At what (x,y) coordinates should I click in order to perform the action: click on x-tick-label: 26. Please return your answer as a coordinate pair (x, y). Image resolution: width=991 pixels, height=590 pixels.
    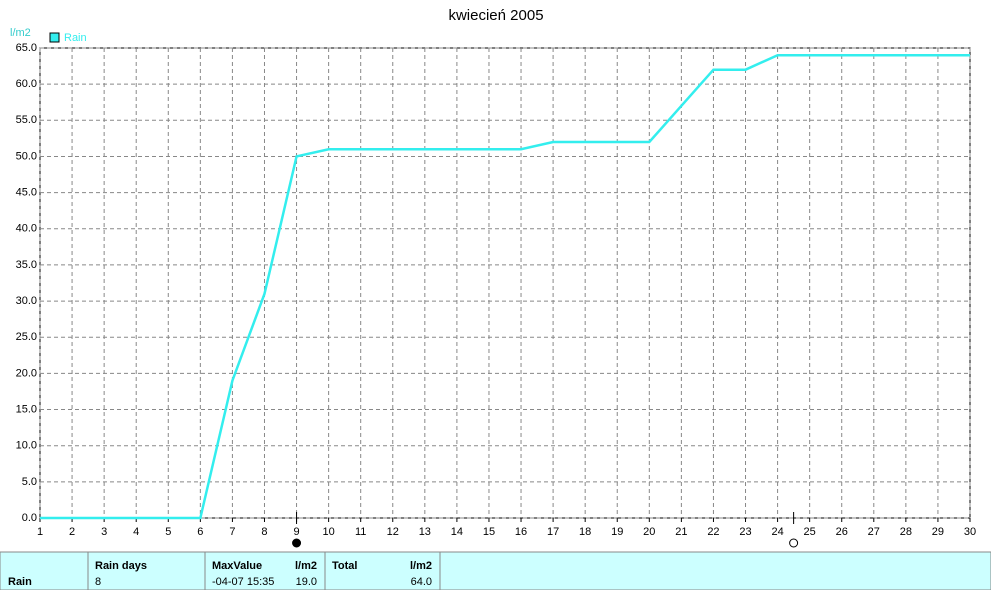
    Looking at the image, I should click on (842, 532).